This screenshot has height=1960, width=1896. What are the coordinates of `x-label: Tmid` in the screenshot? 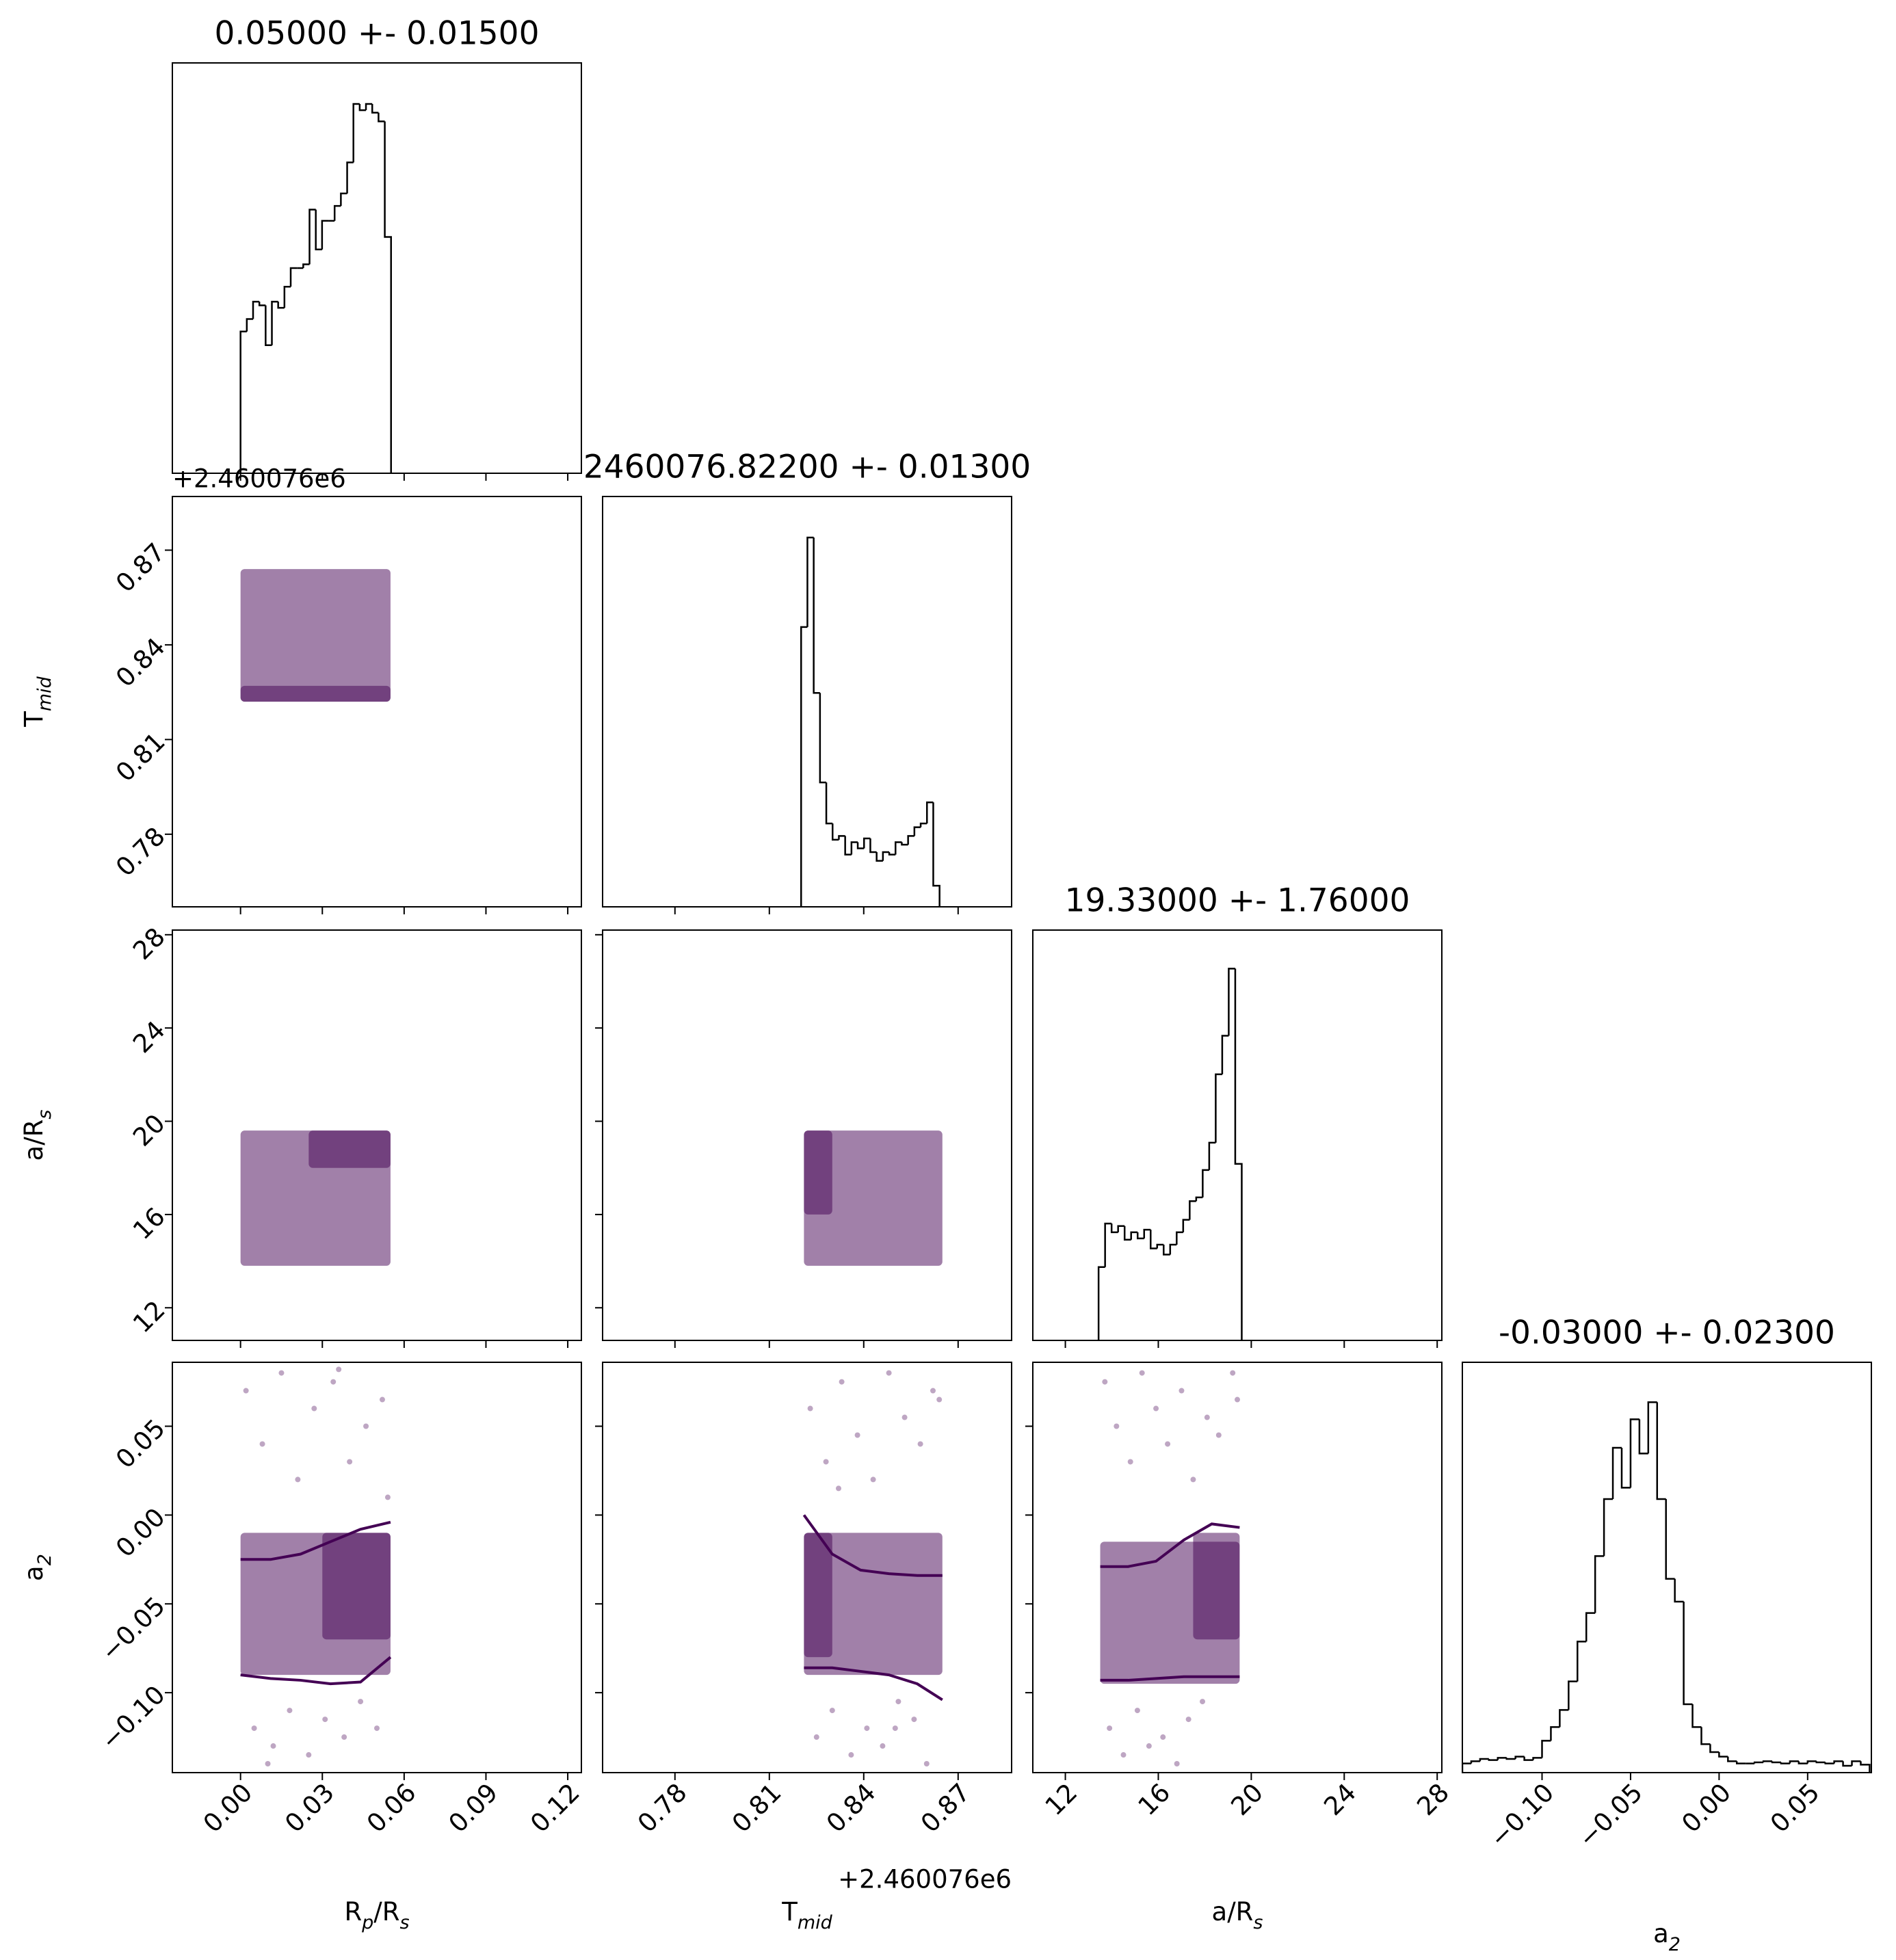 It's located at (806, 1915).